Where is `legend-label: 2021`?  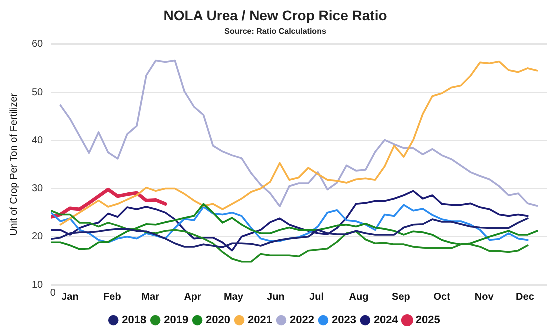
legend-label: 2021 is located at coordinates (260, 320).